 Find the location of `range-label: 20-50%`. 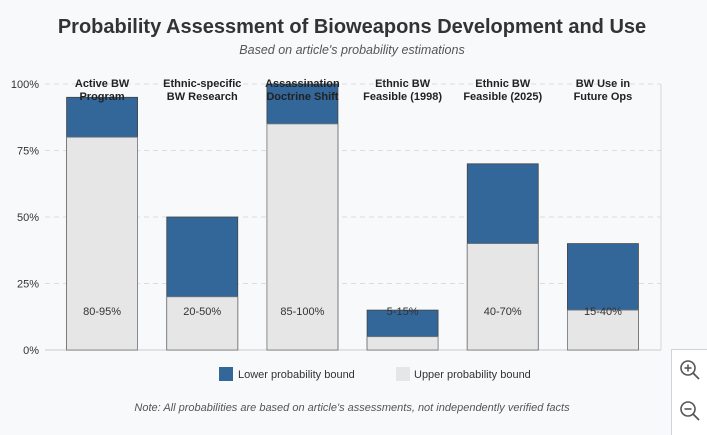

range-label: 20-50% is located at coordinates (202, 312).